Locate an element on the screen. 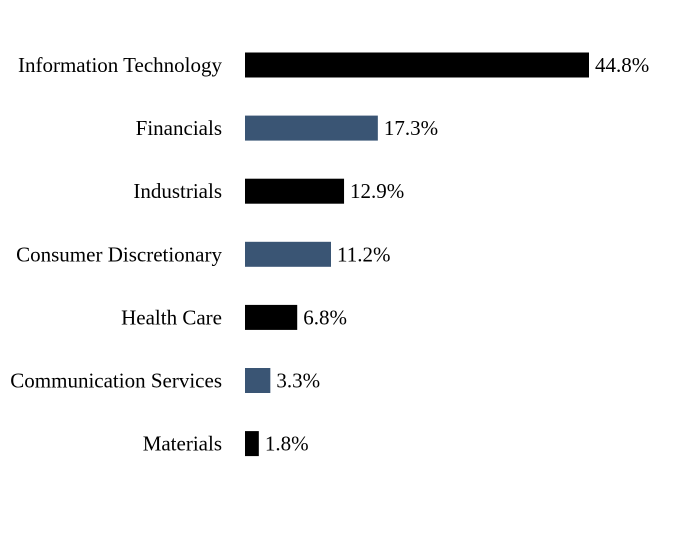 This screenshot has height=552, width=684. bar-industrials is located at coordinates (295, 191).